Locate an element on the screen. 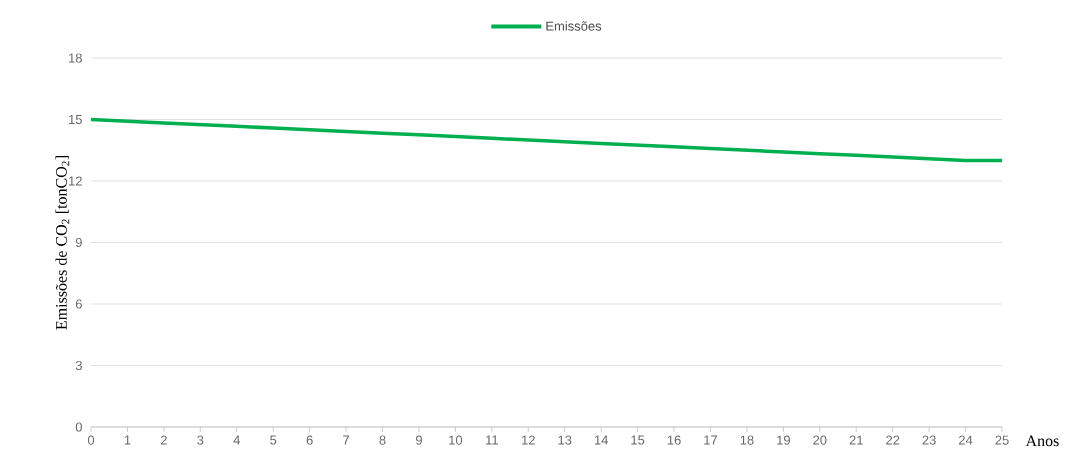  x-tick-label: 8 is located at coordinates (382, 440).